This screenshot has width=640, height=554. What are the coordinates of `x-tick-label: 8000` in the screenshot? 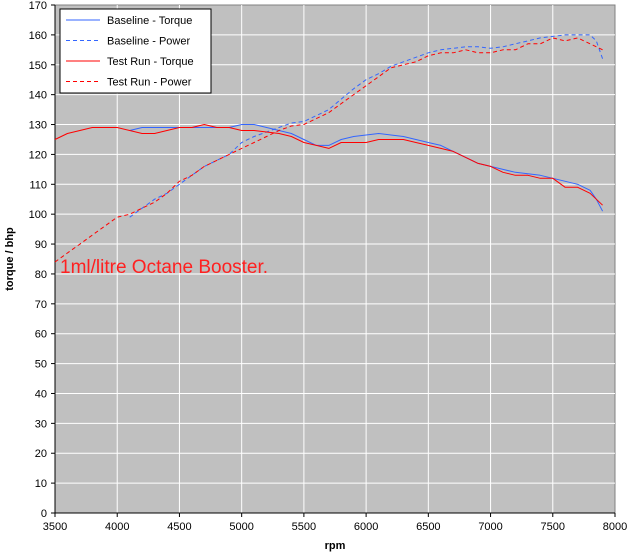 It's located at (615, 527).